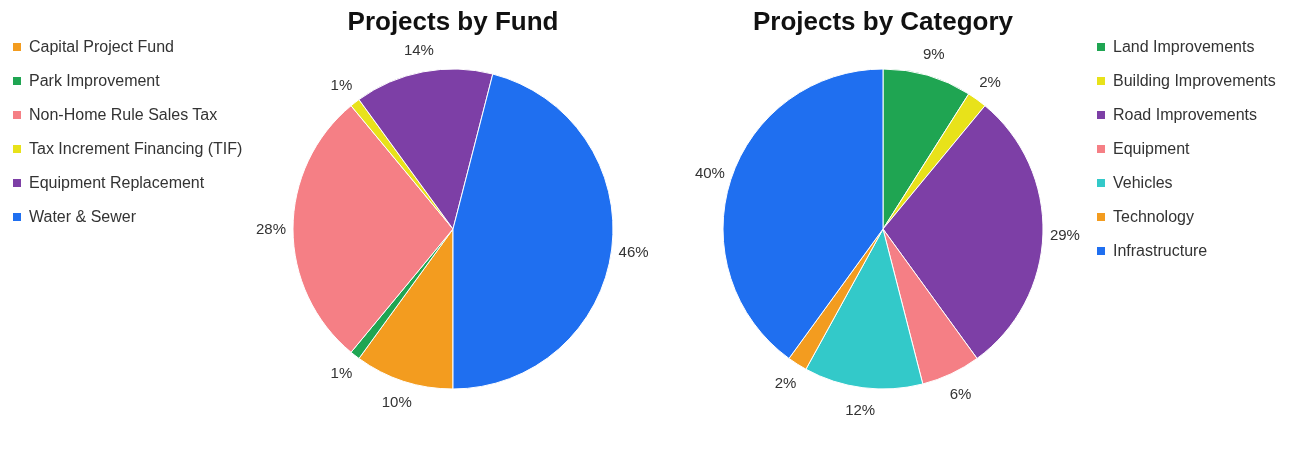  What do you see at coordinates (1194, 80) in the screenshot?
I see `legend-label: Building Improvements` at bounding box center [1194, 80].